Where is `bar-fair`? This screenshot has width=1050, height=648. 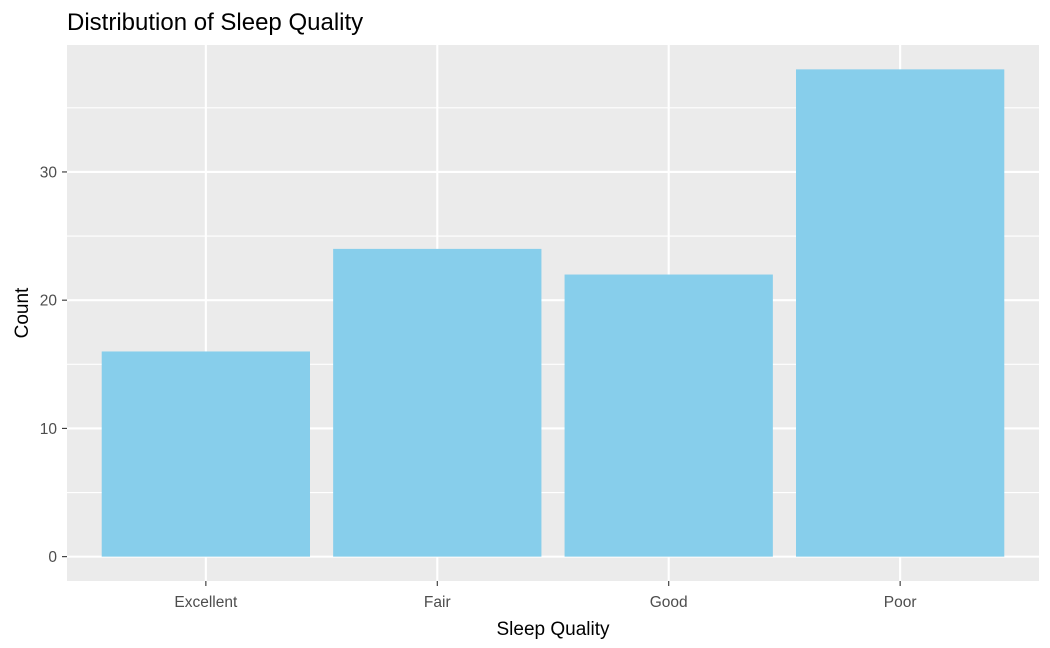 bar-fair is located at coordinates (437, 402).